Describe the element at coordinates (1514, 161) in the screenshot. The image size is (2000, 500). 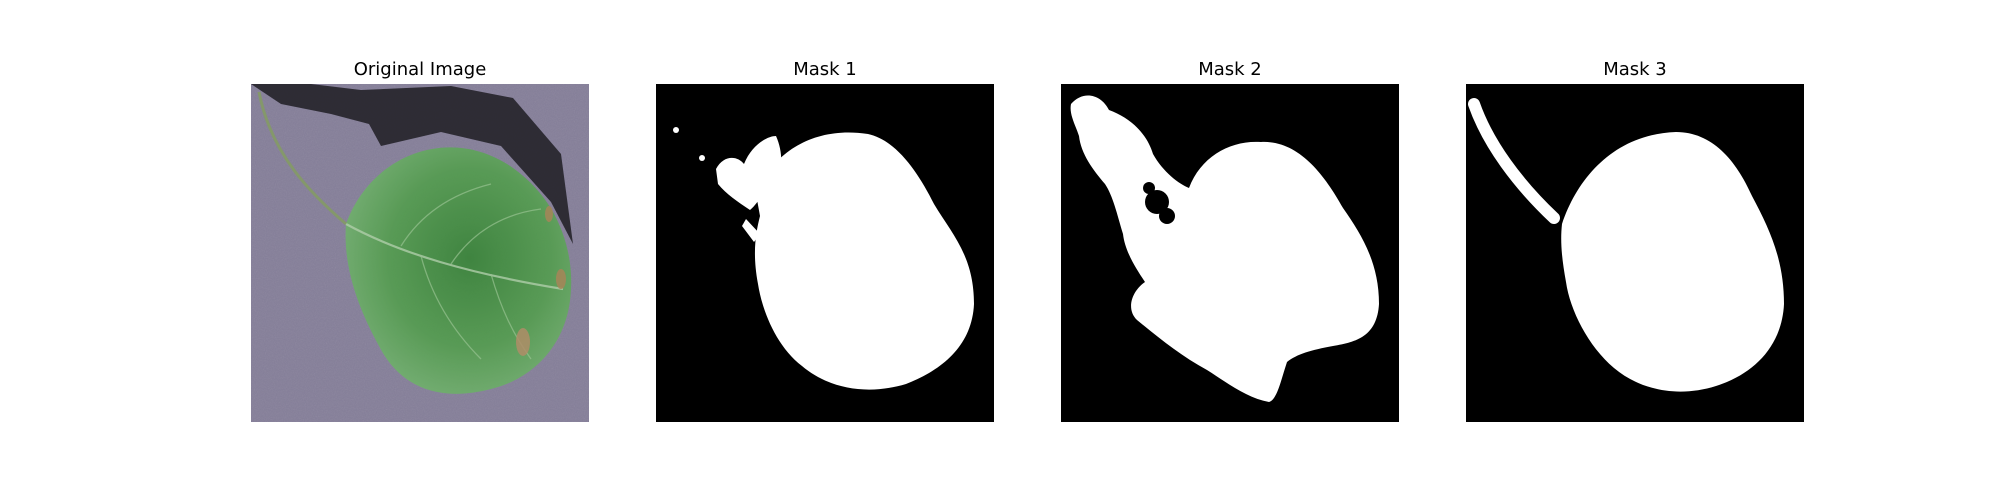
I see `mask-stem` at that location.